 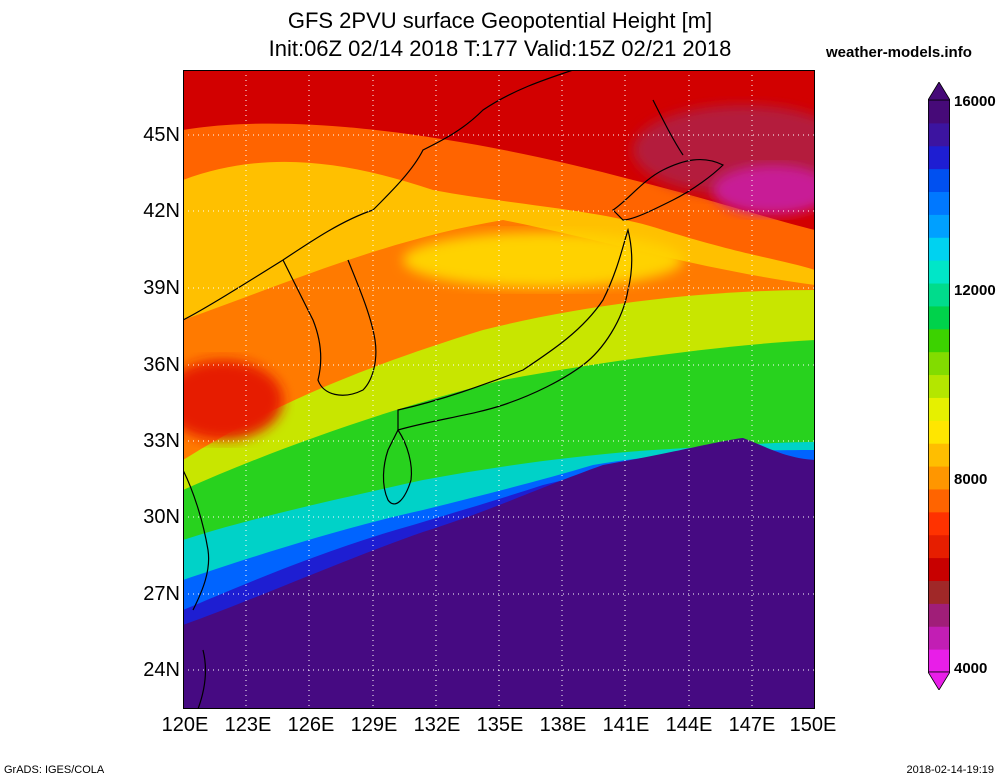 I want to click on colorbar-top-arrow, so click(x=939, y=91).